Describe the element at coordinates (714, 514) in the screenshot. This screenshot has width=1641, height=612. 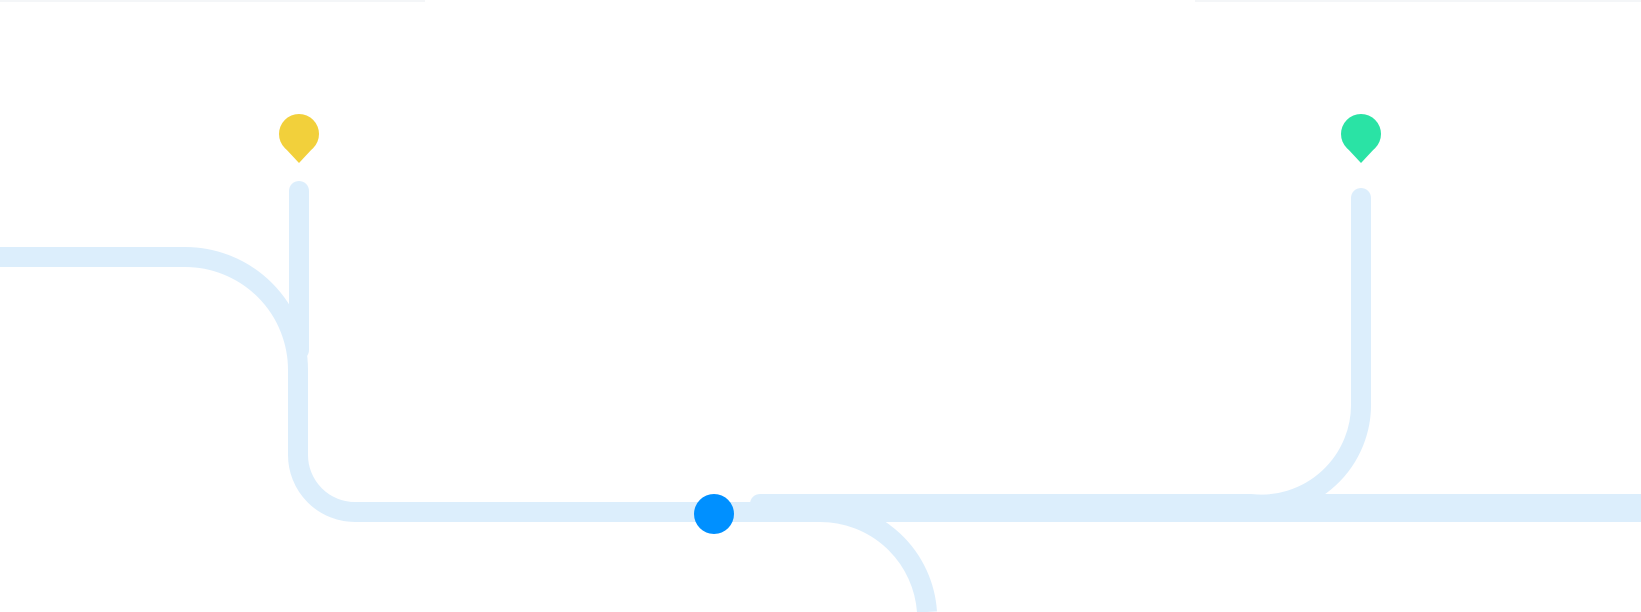
I see `current-position-dot` at that location.